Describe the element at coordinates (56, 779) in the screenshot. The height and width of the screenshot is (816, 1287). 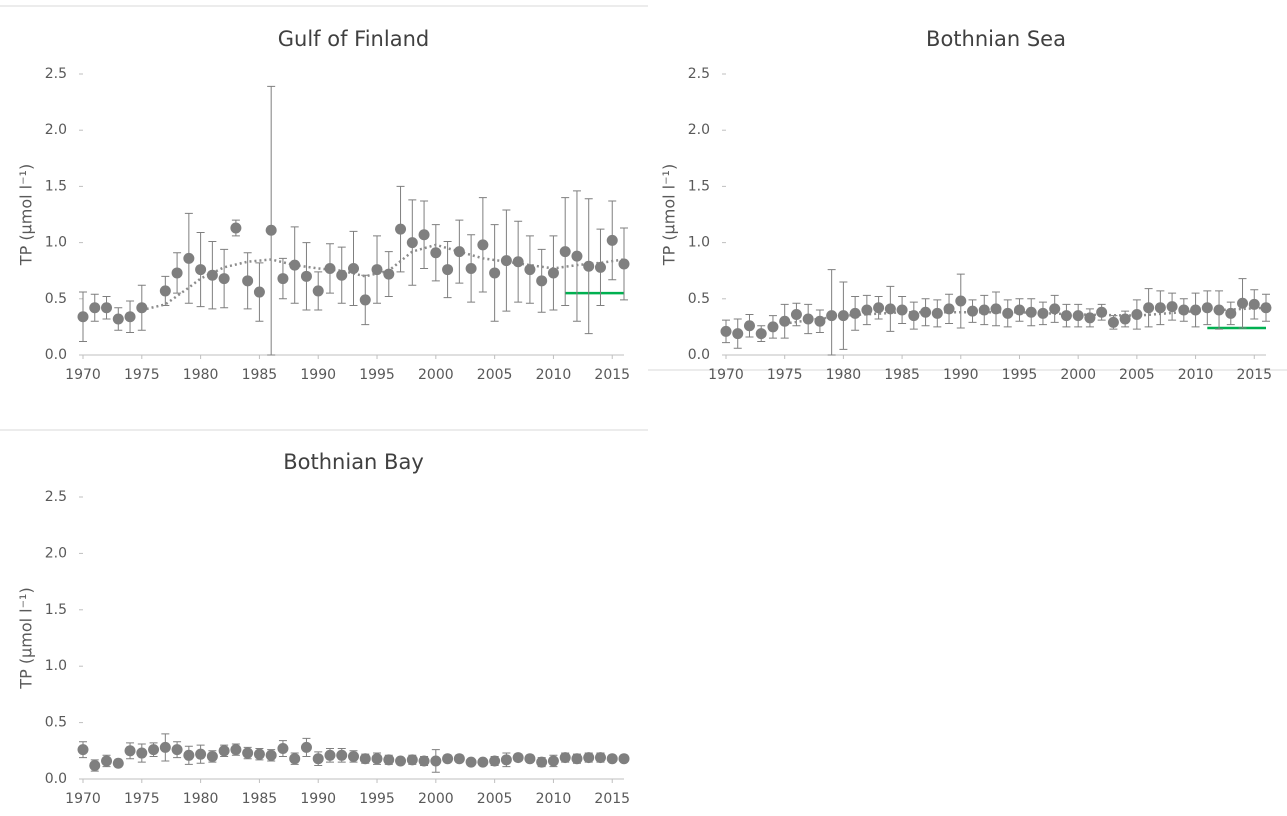
I see `y-tick-label: 0.0` at that location.